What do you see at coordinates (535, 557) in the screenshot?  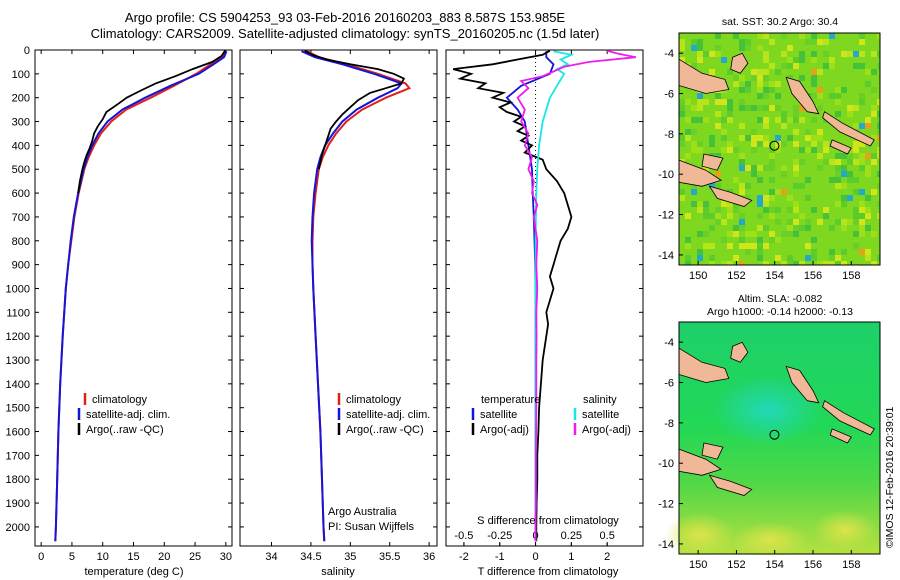 I see `t-tick-label: 0` at bounding box center [535, 557].